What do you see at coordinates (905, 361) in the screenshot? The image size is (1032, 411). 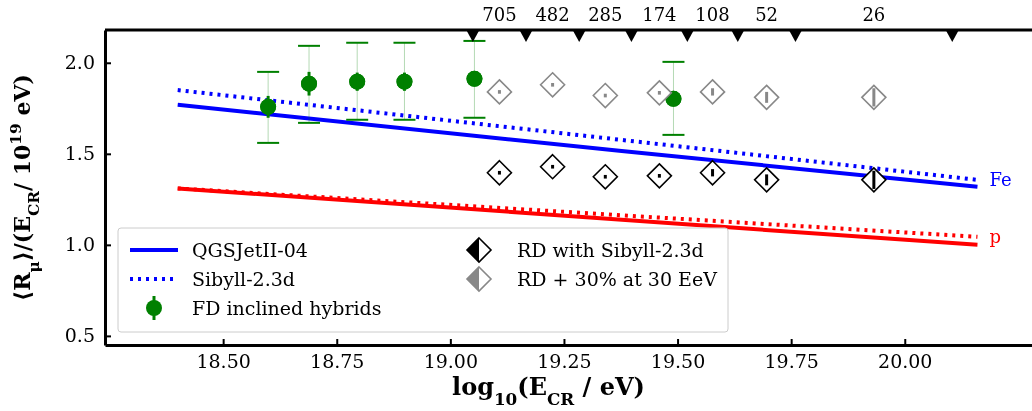 I see `x-tick-label: 20.00` at bounding box center [905, 361].